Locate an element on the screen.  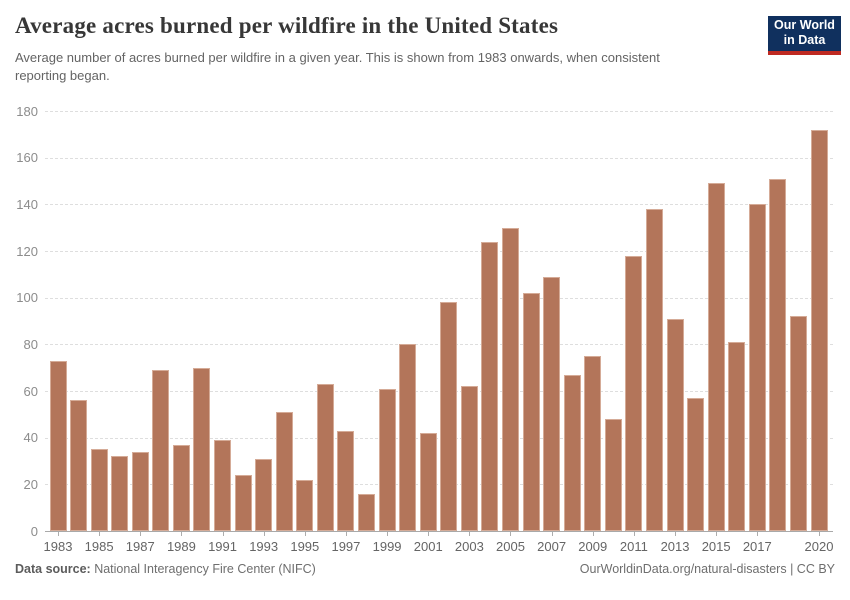
x-axis-tick-1985 is located at coordinates (100, 534).